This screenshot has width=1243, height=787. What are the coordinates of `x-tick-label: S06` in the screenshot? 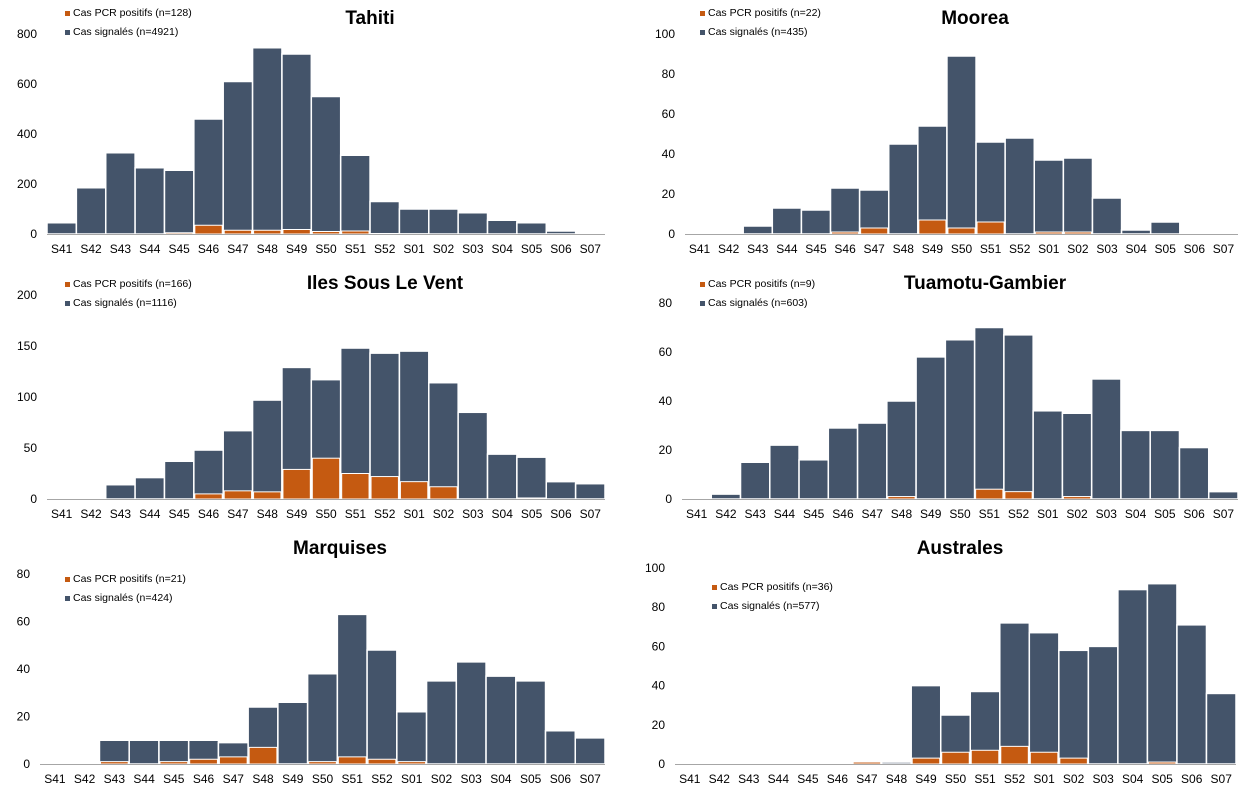 It's located at (561, 249).